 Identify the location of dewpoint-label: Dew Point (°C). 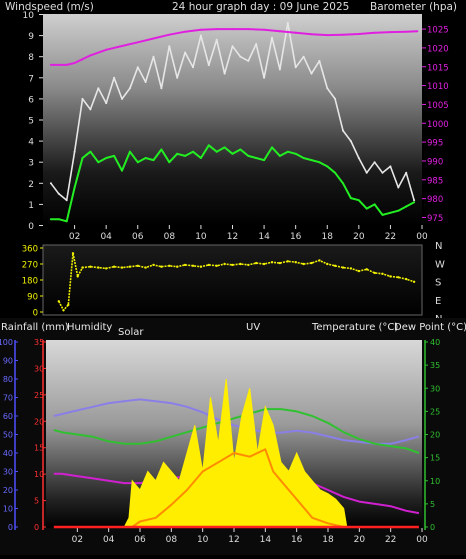
(430, 327).